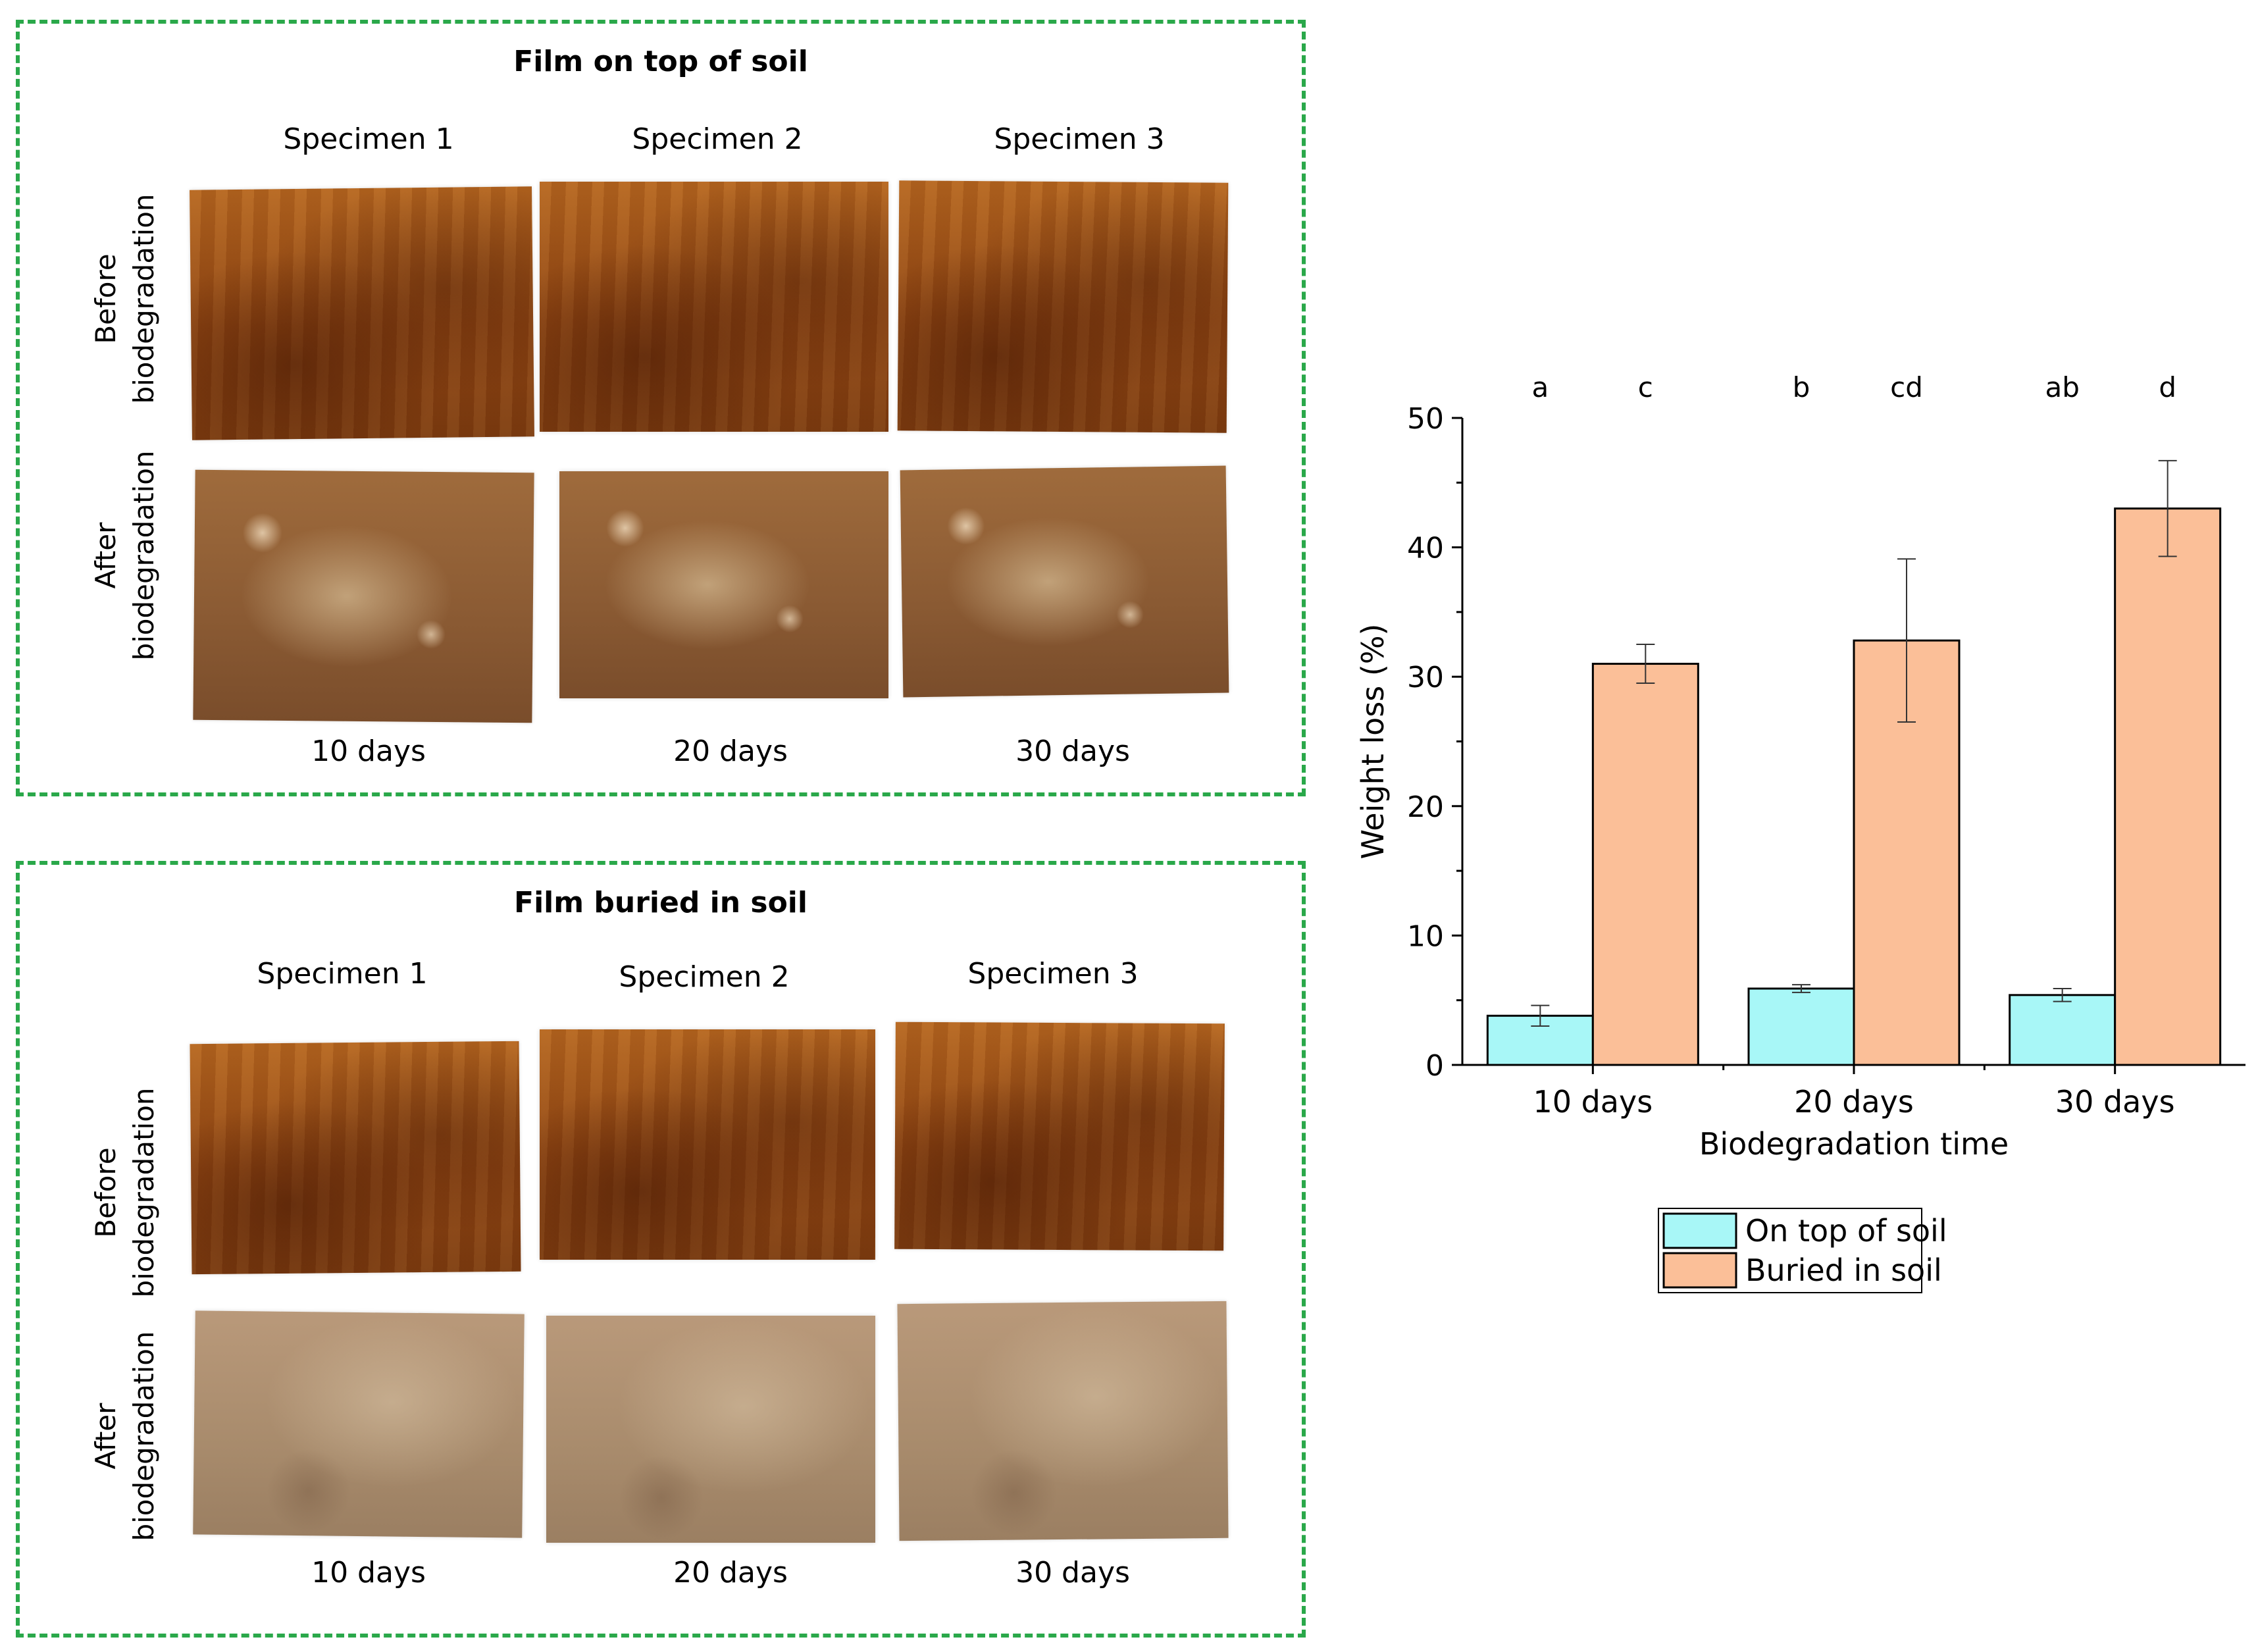 This screenshot has height=1652, width=2258. What do you see at coordinates (1425, 936) in the screenshot?
I see `y-tick-label: 10` at bounding box center [1425, 936].